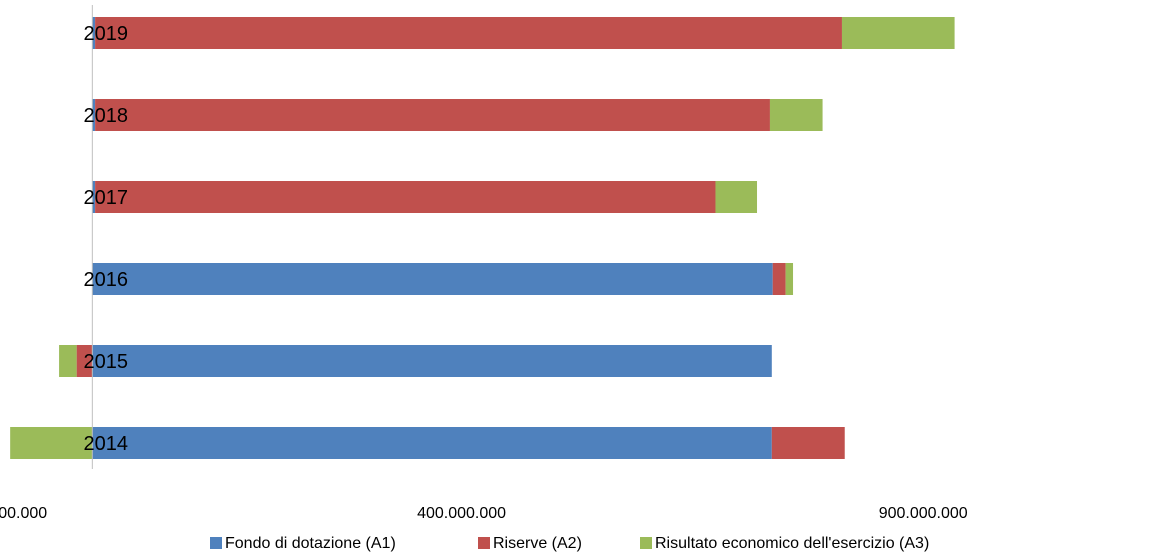  What do you see at coordinates (106, 198) in the screenshot?
I see `category-label-2017: 2017` at bounding box center [106, 198].